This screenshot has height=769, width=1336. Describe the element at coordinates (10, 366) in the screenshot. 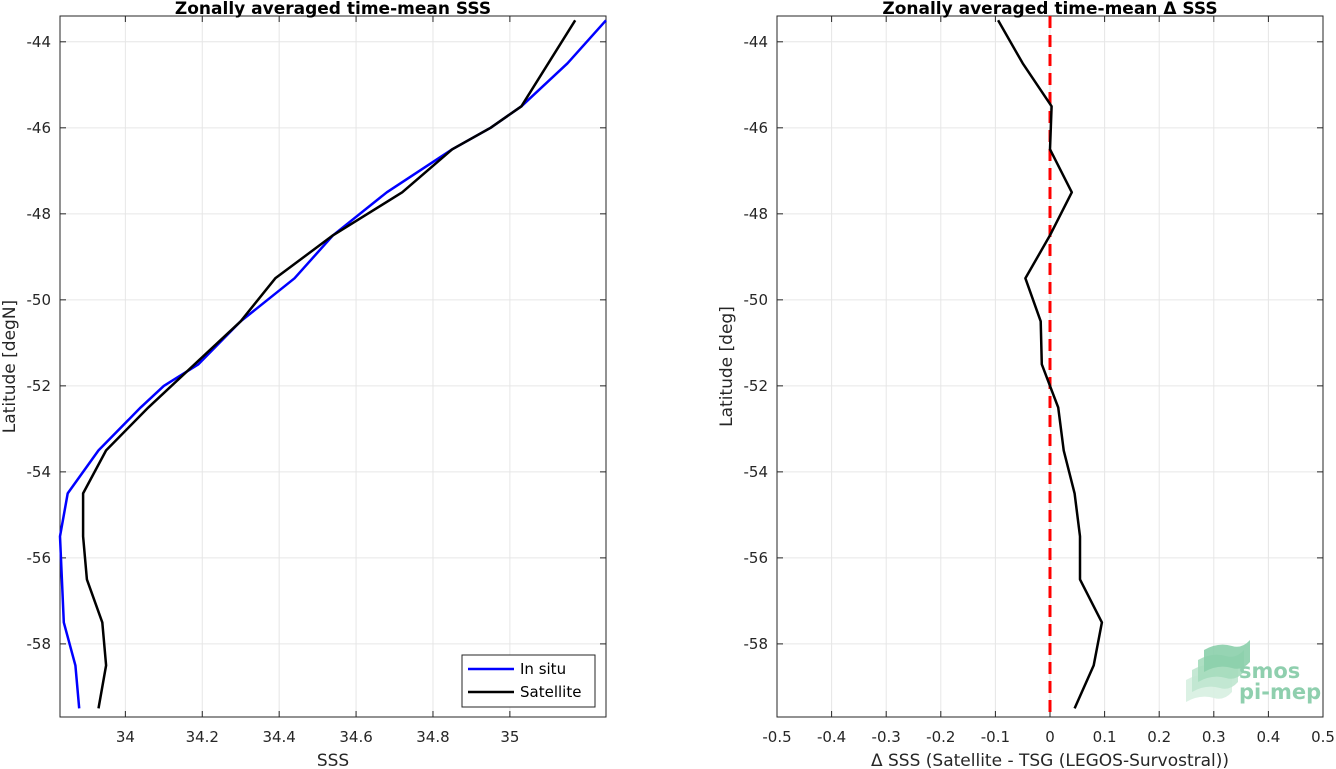

I see `y-axis-label: Latitude [degN]` at that location.